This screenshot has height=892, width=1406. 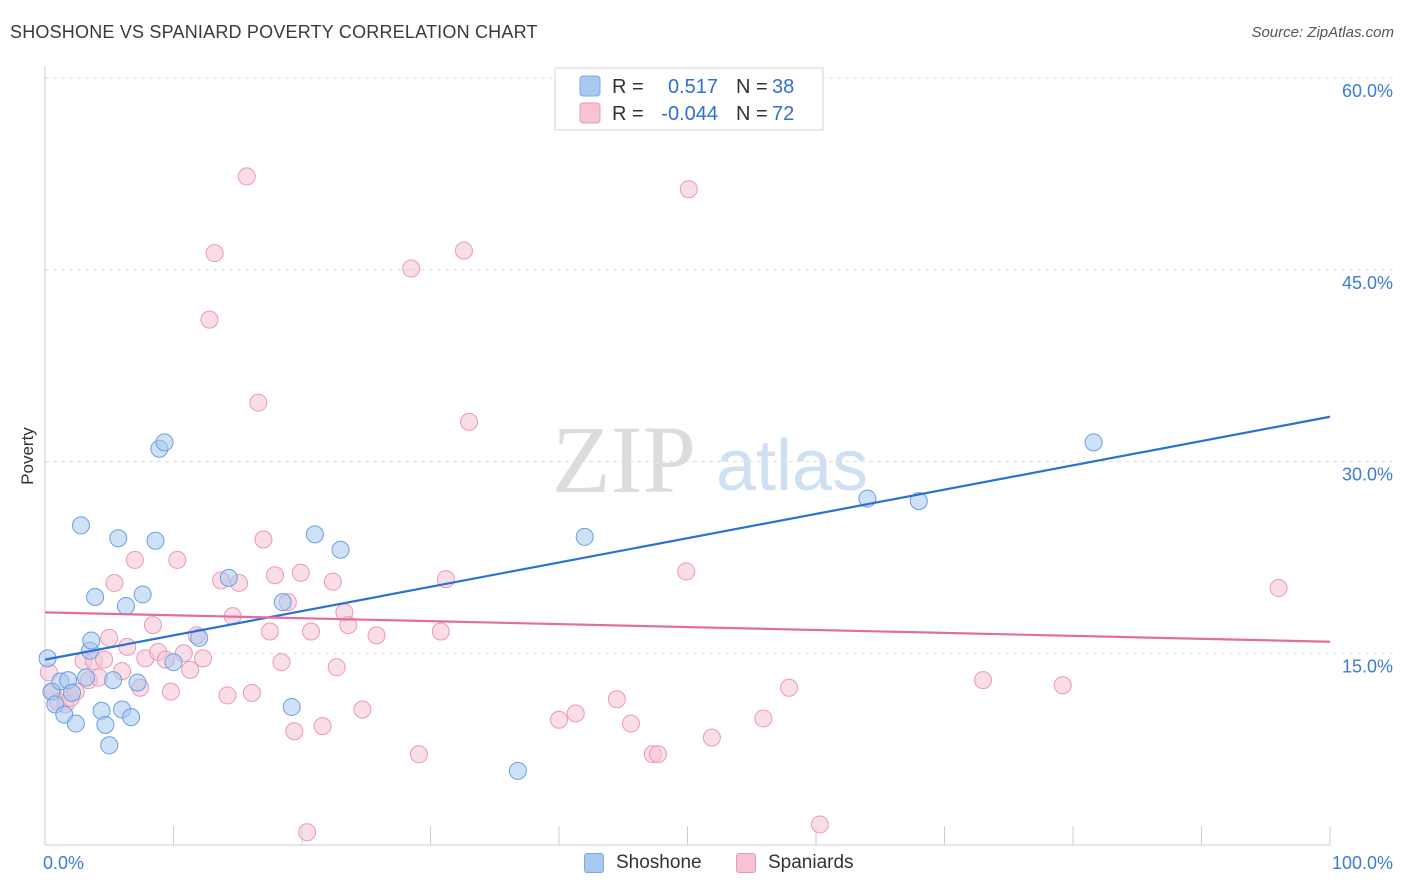 What do you see at coordinates (687, 627) in the screenshot?
I see `spaniards-trend-line` at bounding box center [687, 627].